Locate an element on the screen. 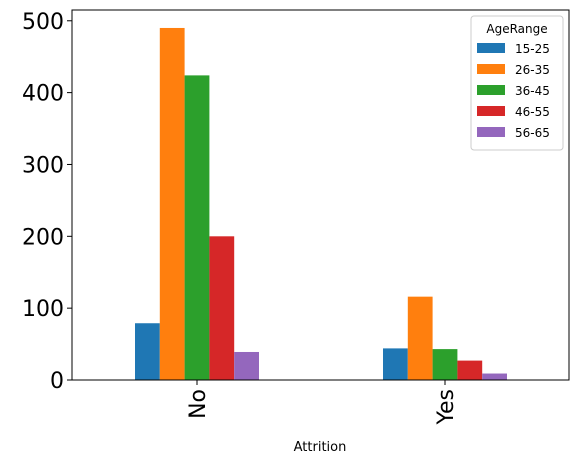  legend-entry-46-55: 46-55 is located at coordinates (532, 112).